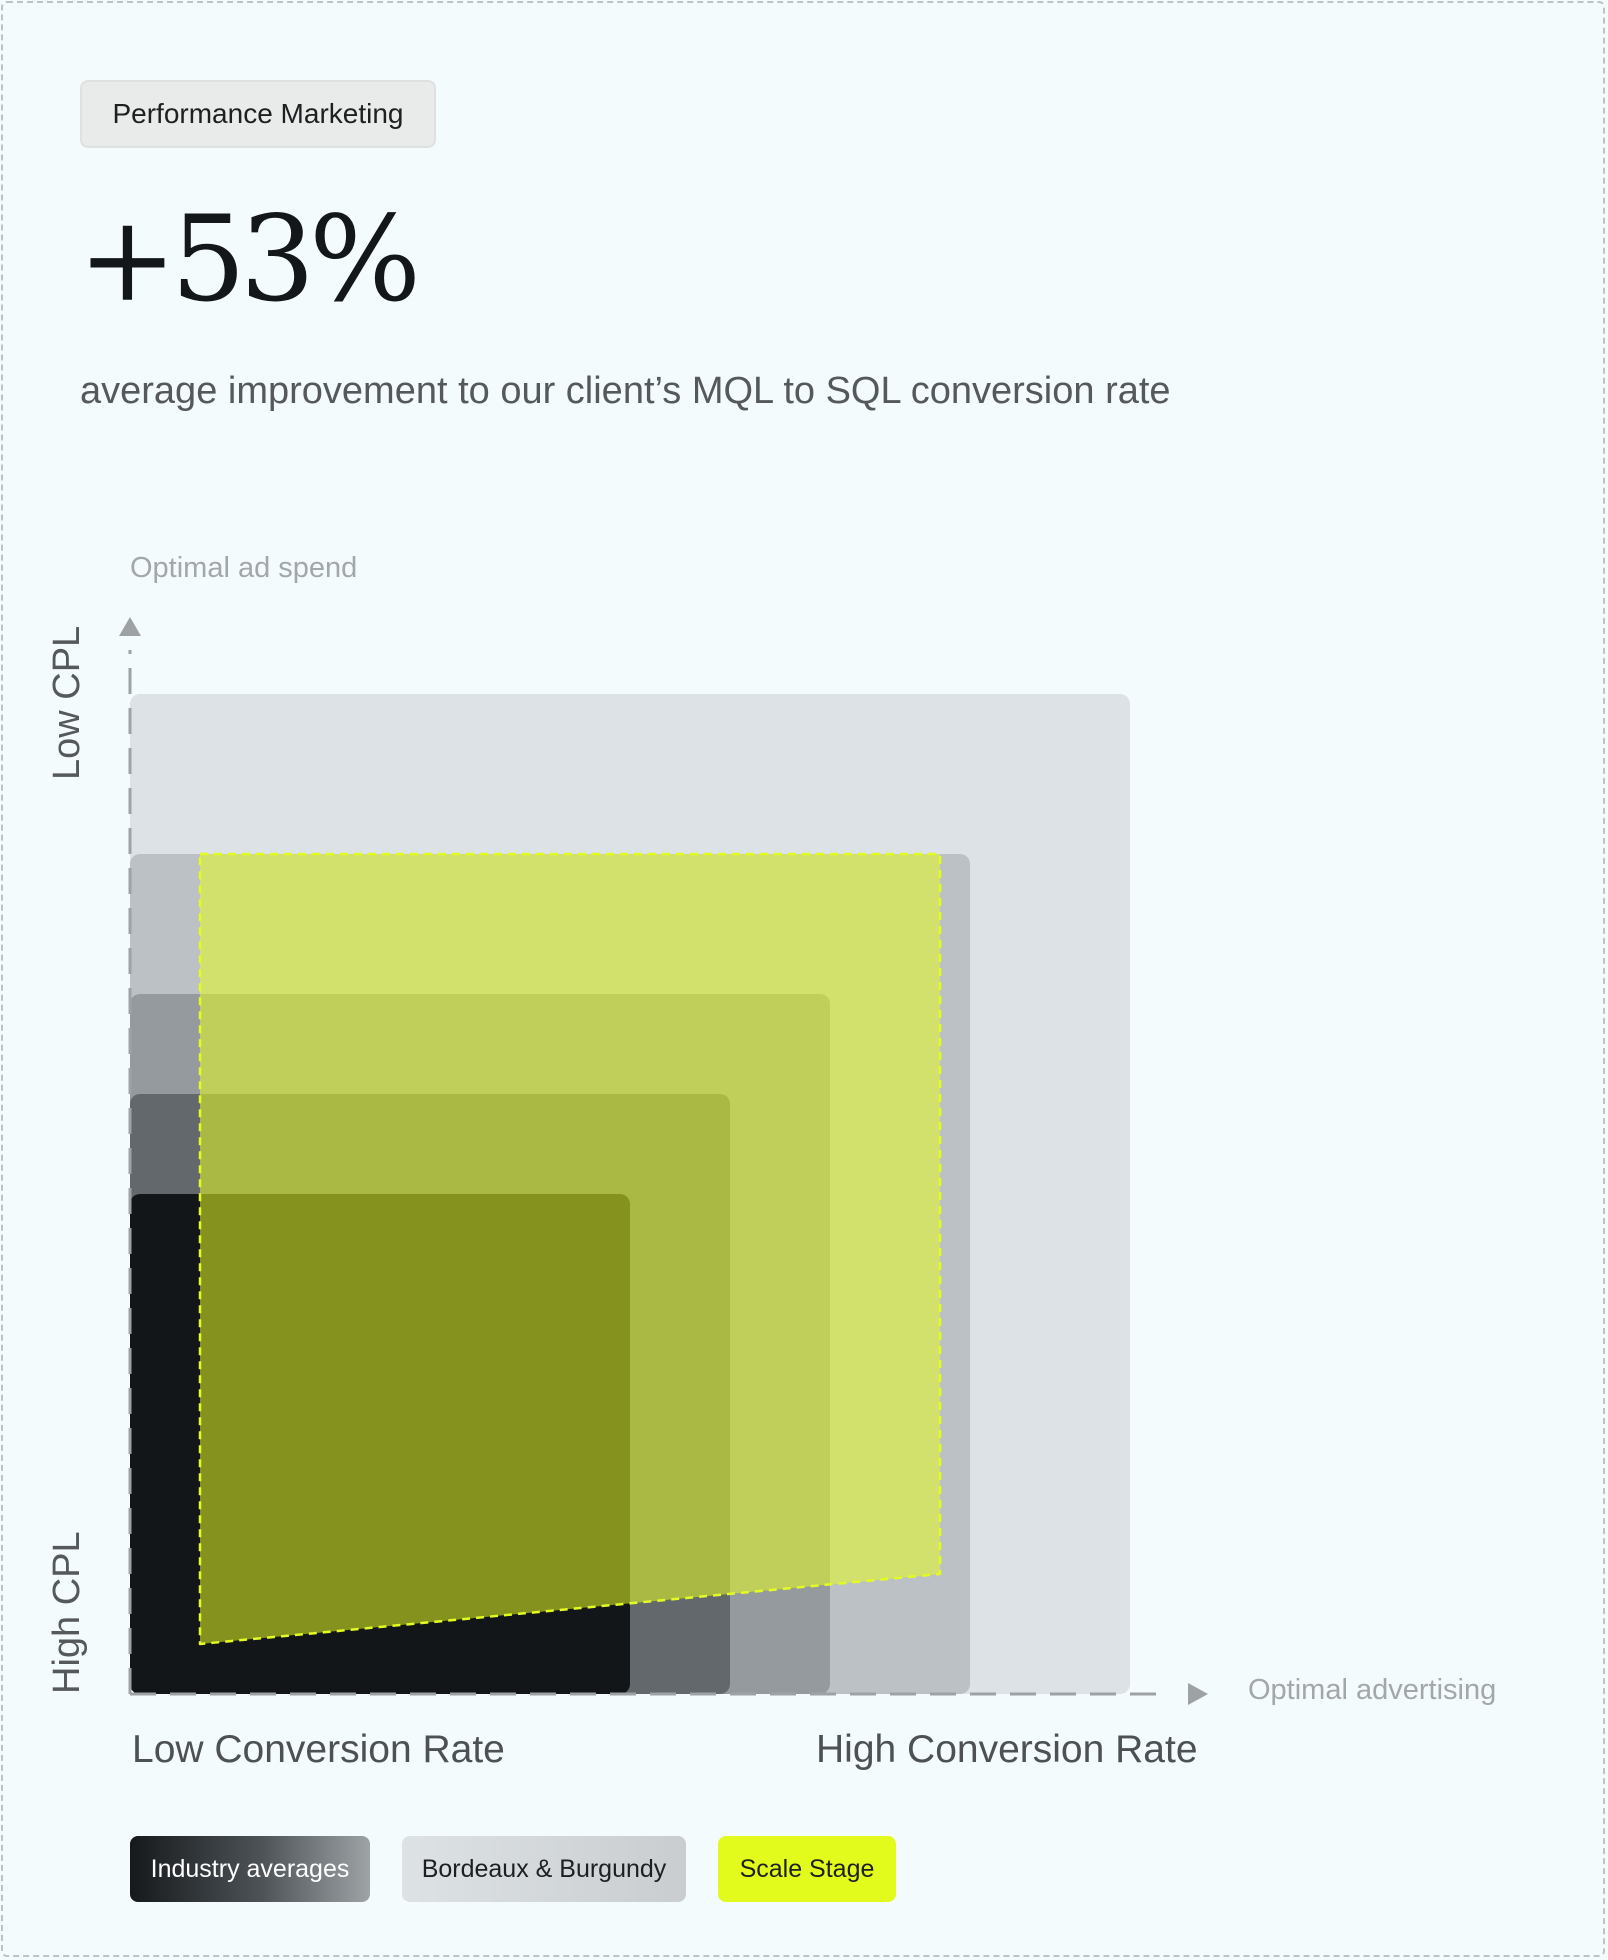 The height and width of the screenshot is (1960, 1608). Describe the element at coordinates (544, 1869) in the screenshot. I see `legend-bordeaux-burgundy: Bordeaux & Burgundy` at that location.